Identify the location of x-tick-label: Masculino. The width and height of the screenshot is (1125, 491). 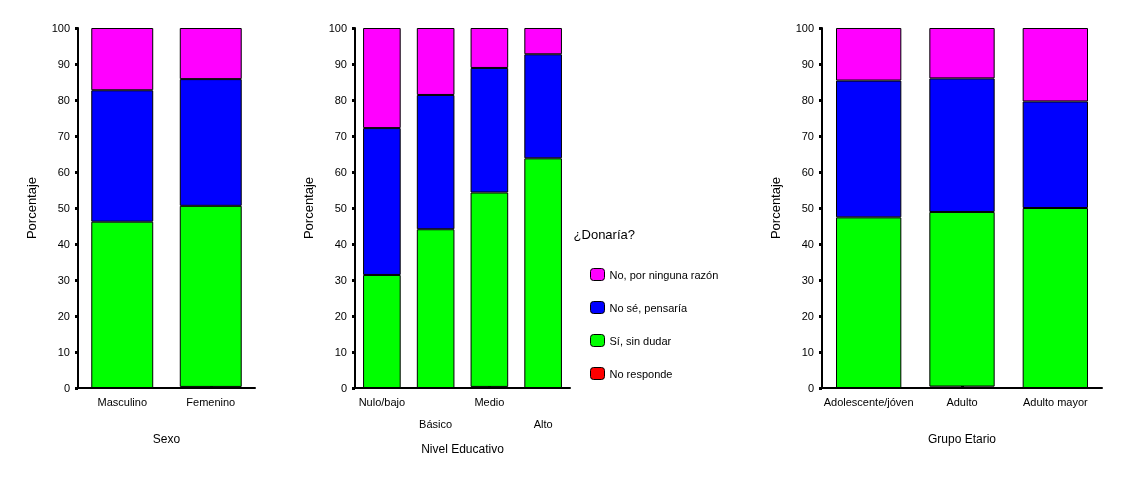
(122, 401).